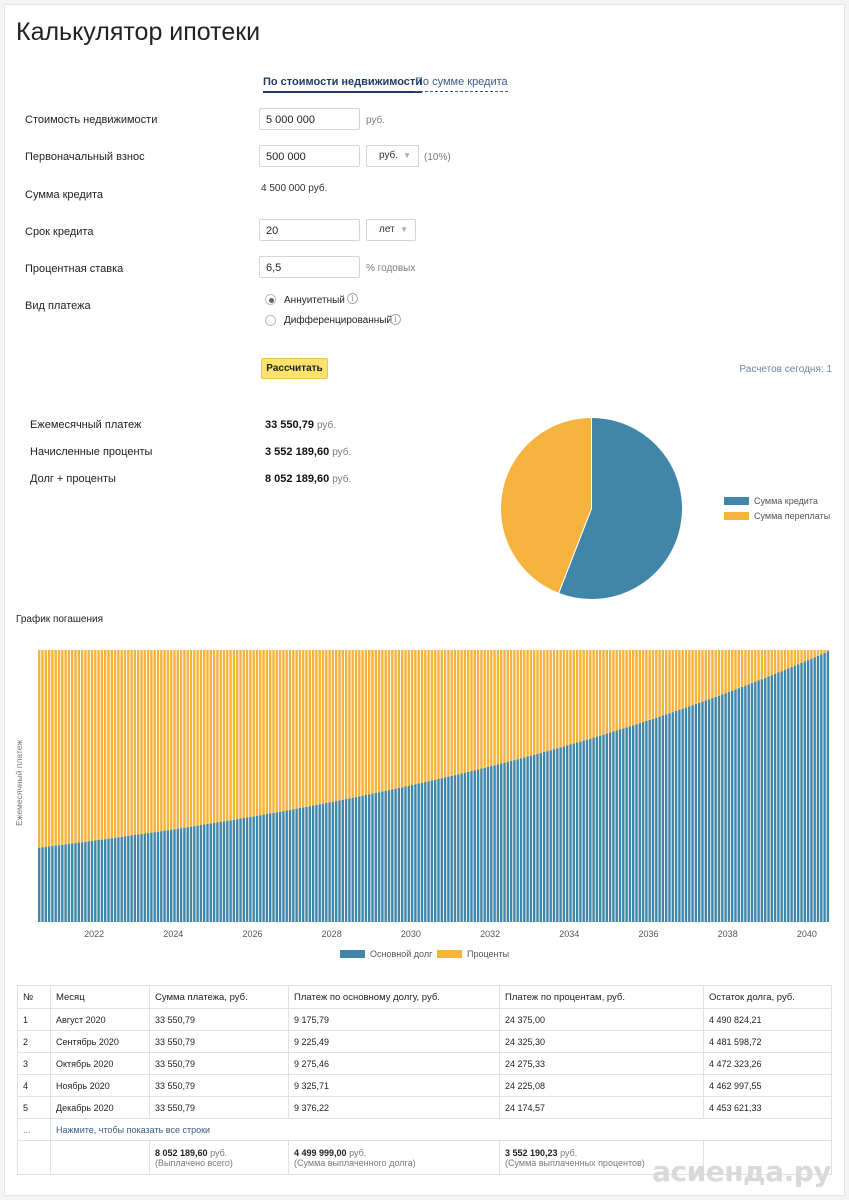 The image size is (849, 1200). Describe the element at coordinates (309, 230) in the screenshot. I see `term-input: 20` at that location.